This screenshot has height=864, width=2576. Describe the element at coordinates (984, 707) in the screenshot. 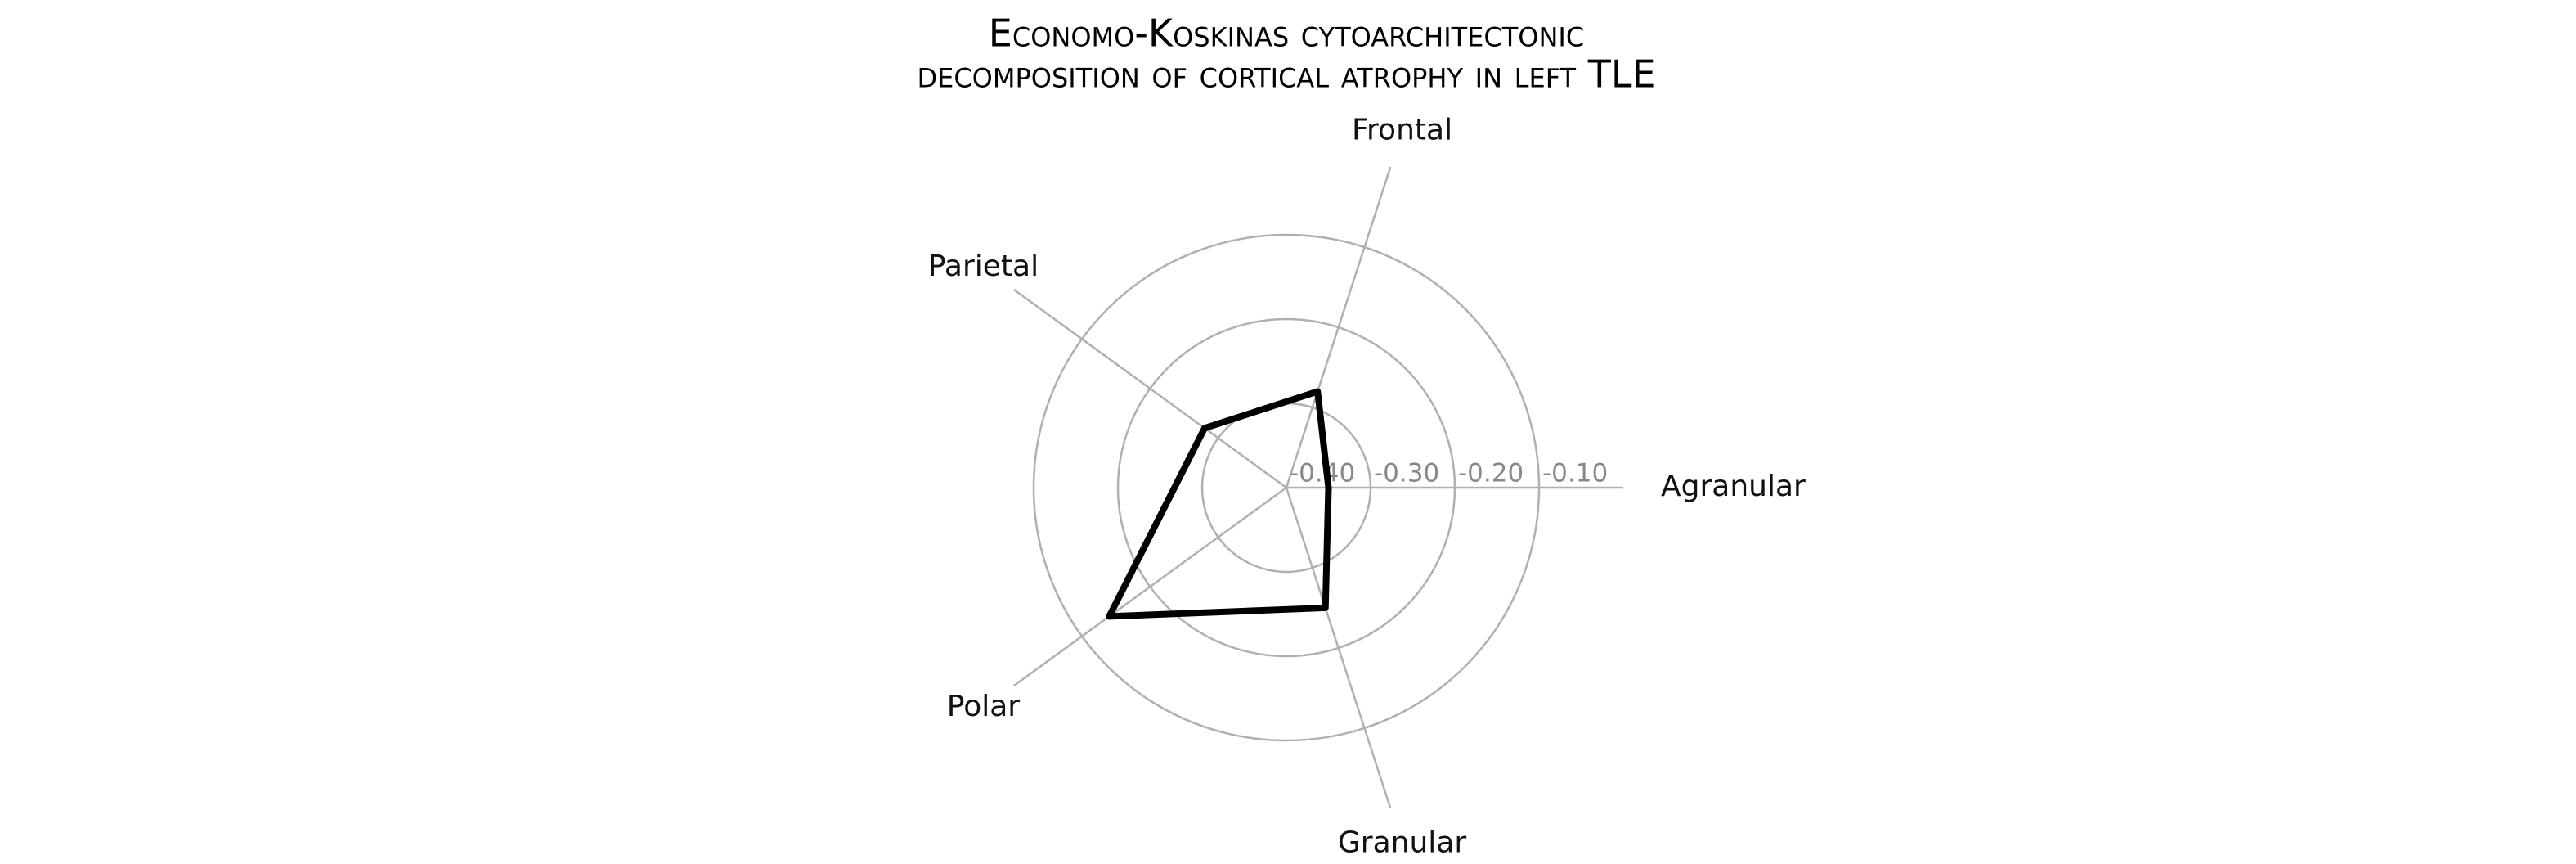

I see `category-label: Polar` at that location.